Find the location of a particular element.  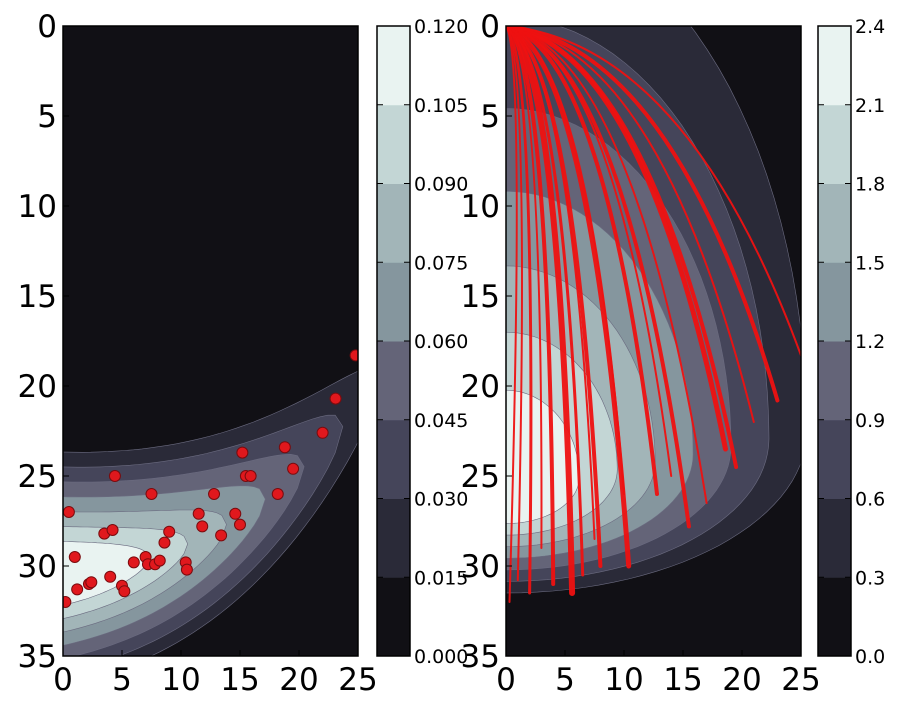

left-y-tick-label: 20 is located at coordinates (37, 387).